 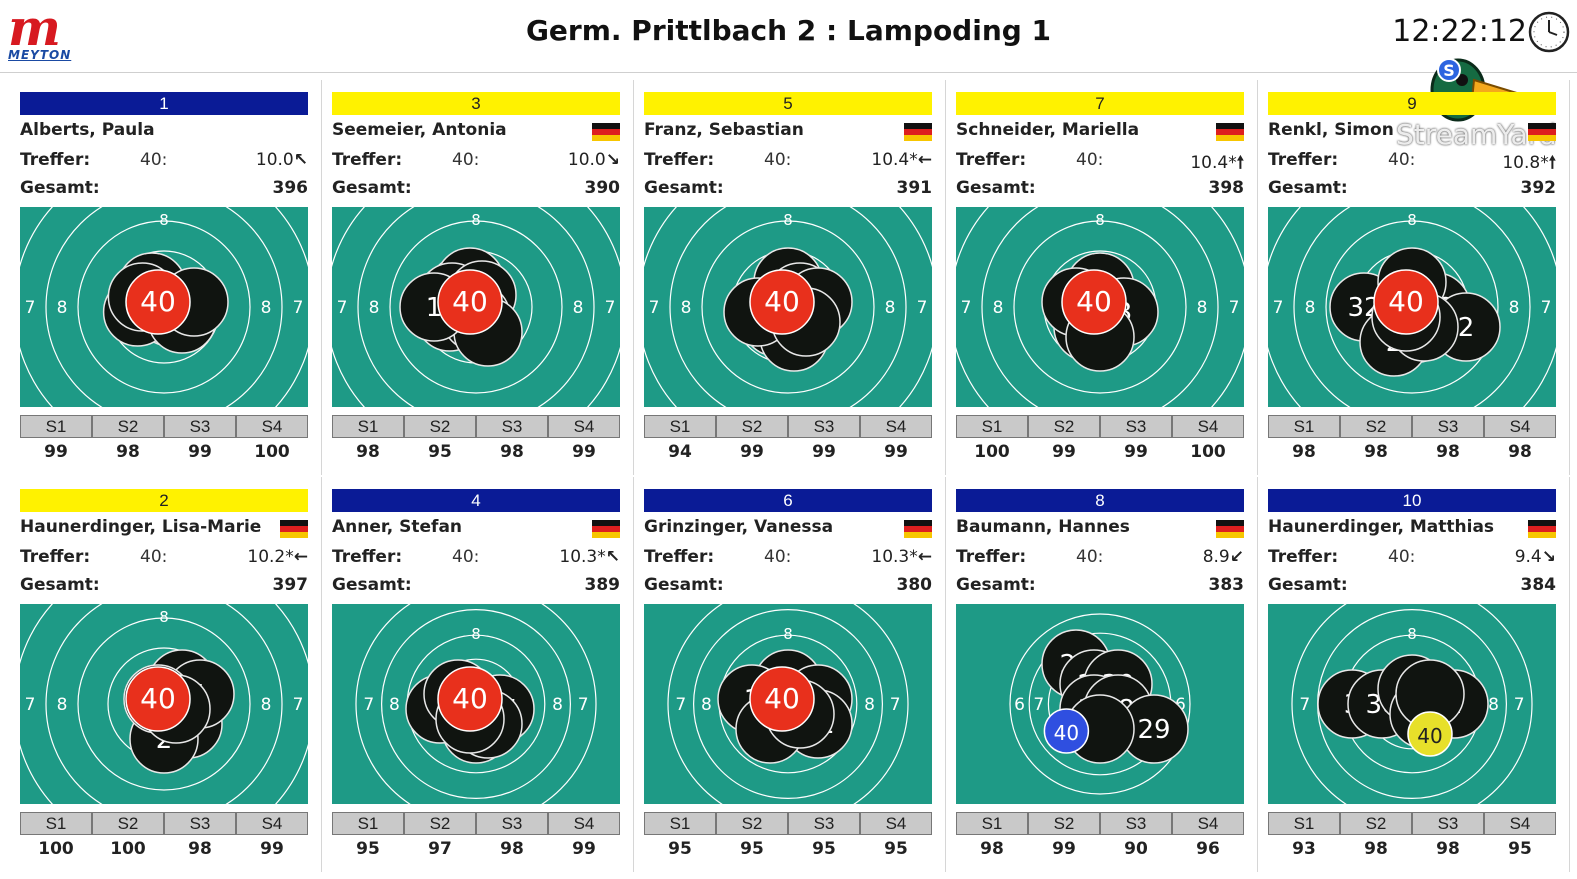 I want to click on total-score: 380, so click(x=914, y=585).